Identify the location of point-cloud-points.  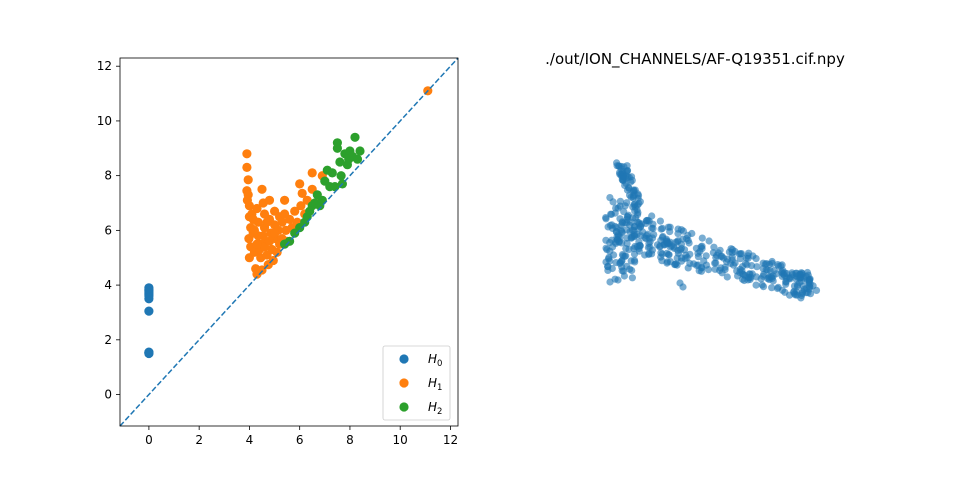
(711, 230).